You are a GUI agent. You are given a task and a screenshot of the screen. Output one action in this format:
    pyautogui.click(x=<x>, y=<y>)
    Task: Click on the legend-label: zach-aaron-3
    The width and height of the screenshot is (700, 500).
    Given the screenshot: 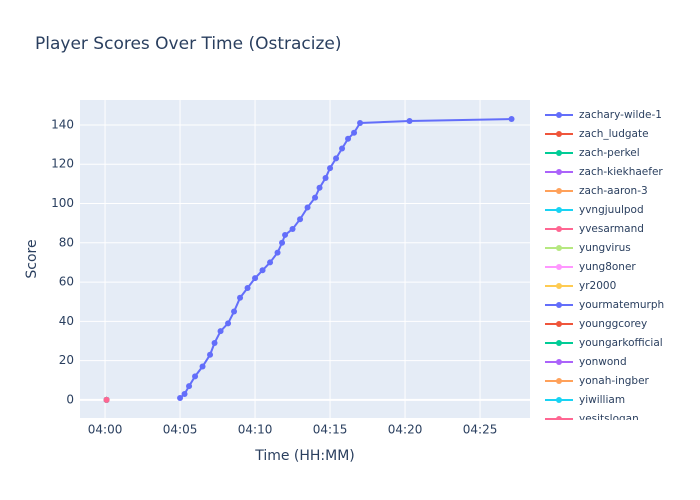 What is the action you would take?
    pyautogui.click(x=613, y=191)
    